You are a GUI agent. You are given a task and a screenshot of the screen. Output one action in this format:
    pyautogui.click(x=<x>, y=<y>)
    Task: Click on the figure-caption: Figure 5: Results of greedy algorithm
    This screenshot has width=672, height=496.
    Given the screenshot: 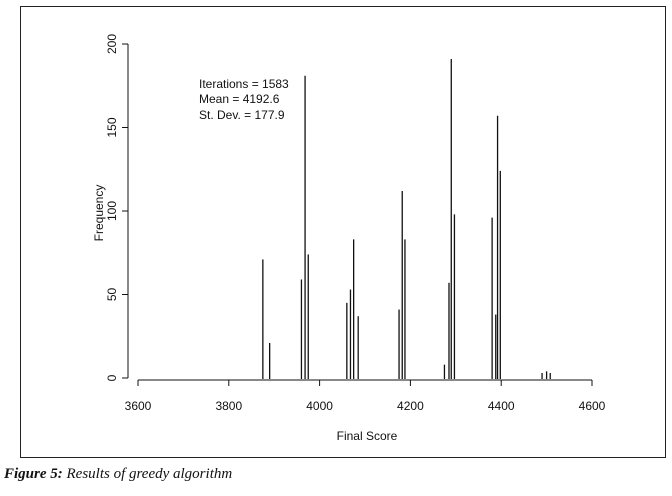 What is the action you would take?
    pyautogui.click(x=118, y=474)
    